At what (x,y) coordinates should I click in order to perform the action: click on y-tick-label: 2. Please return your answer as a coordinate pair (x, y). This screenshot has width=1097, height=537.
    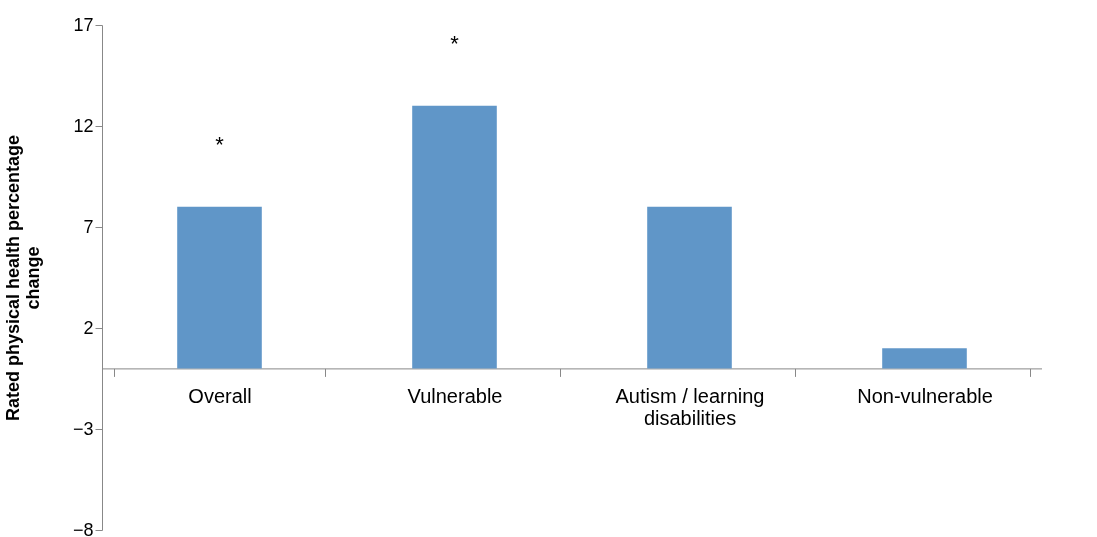
    Looking at the image, I should click on (88, 327).